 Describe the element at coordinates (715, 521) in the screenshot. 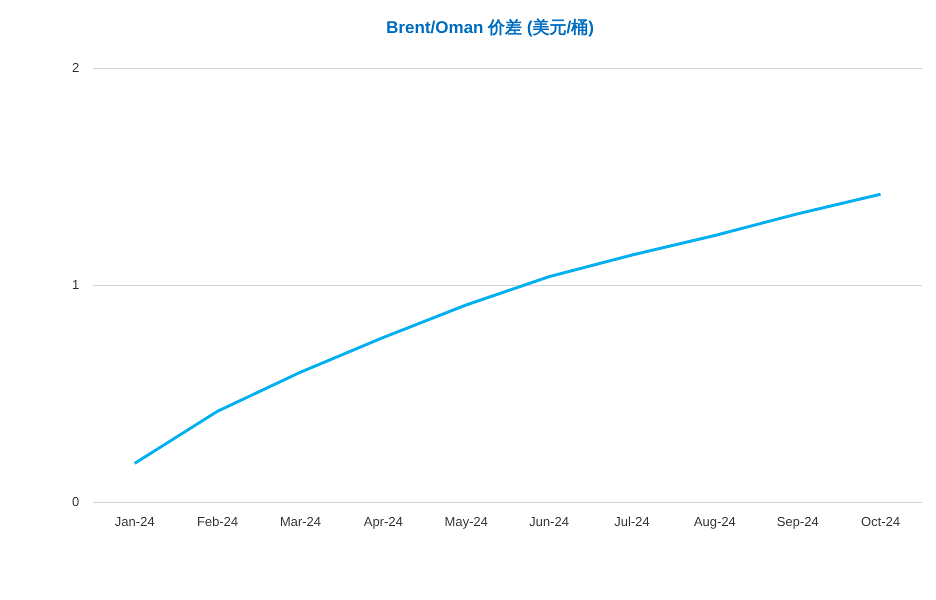

I see `x-tick-label: Aug-24` at that location.